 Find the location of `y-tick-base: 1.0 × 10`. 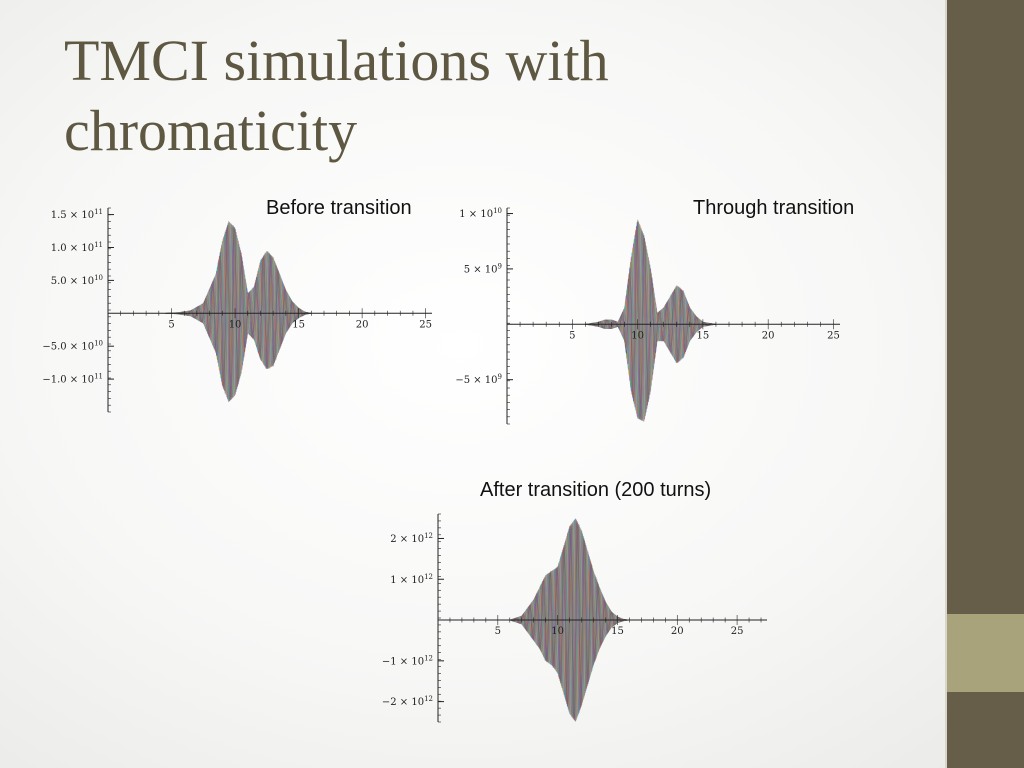

y-tick-base: 1.0 × 10 is located at coordinates (72, 248).